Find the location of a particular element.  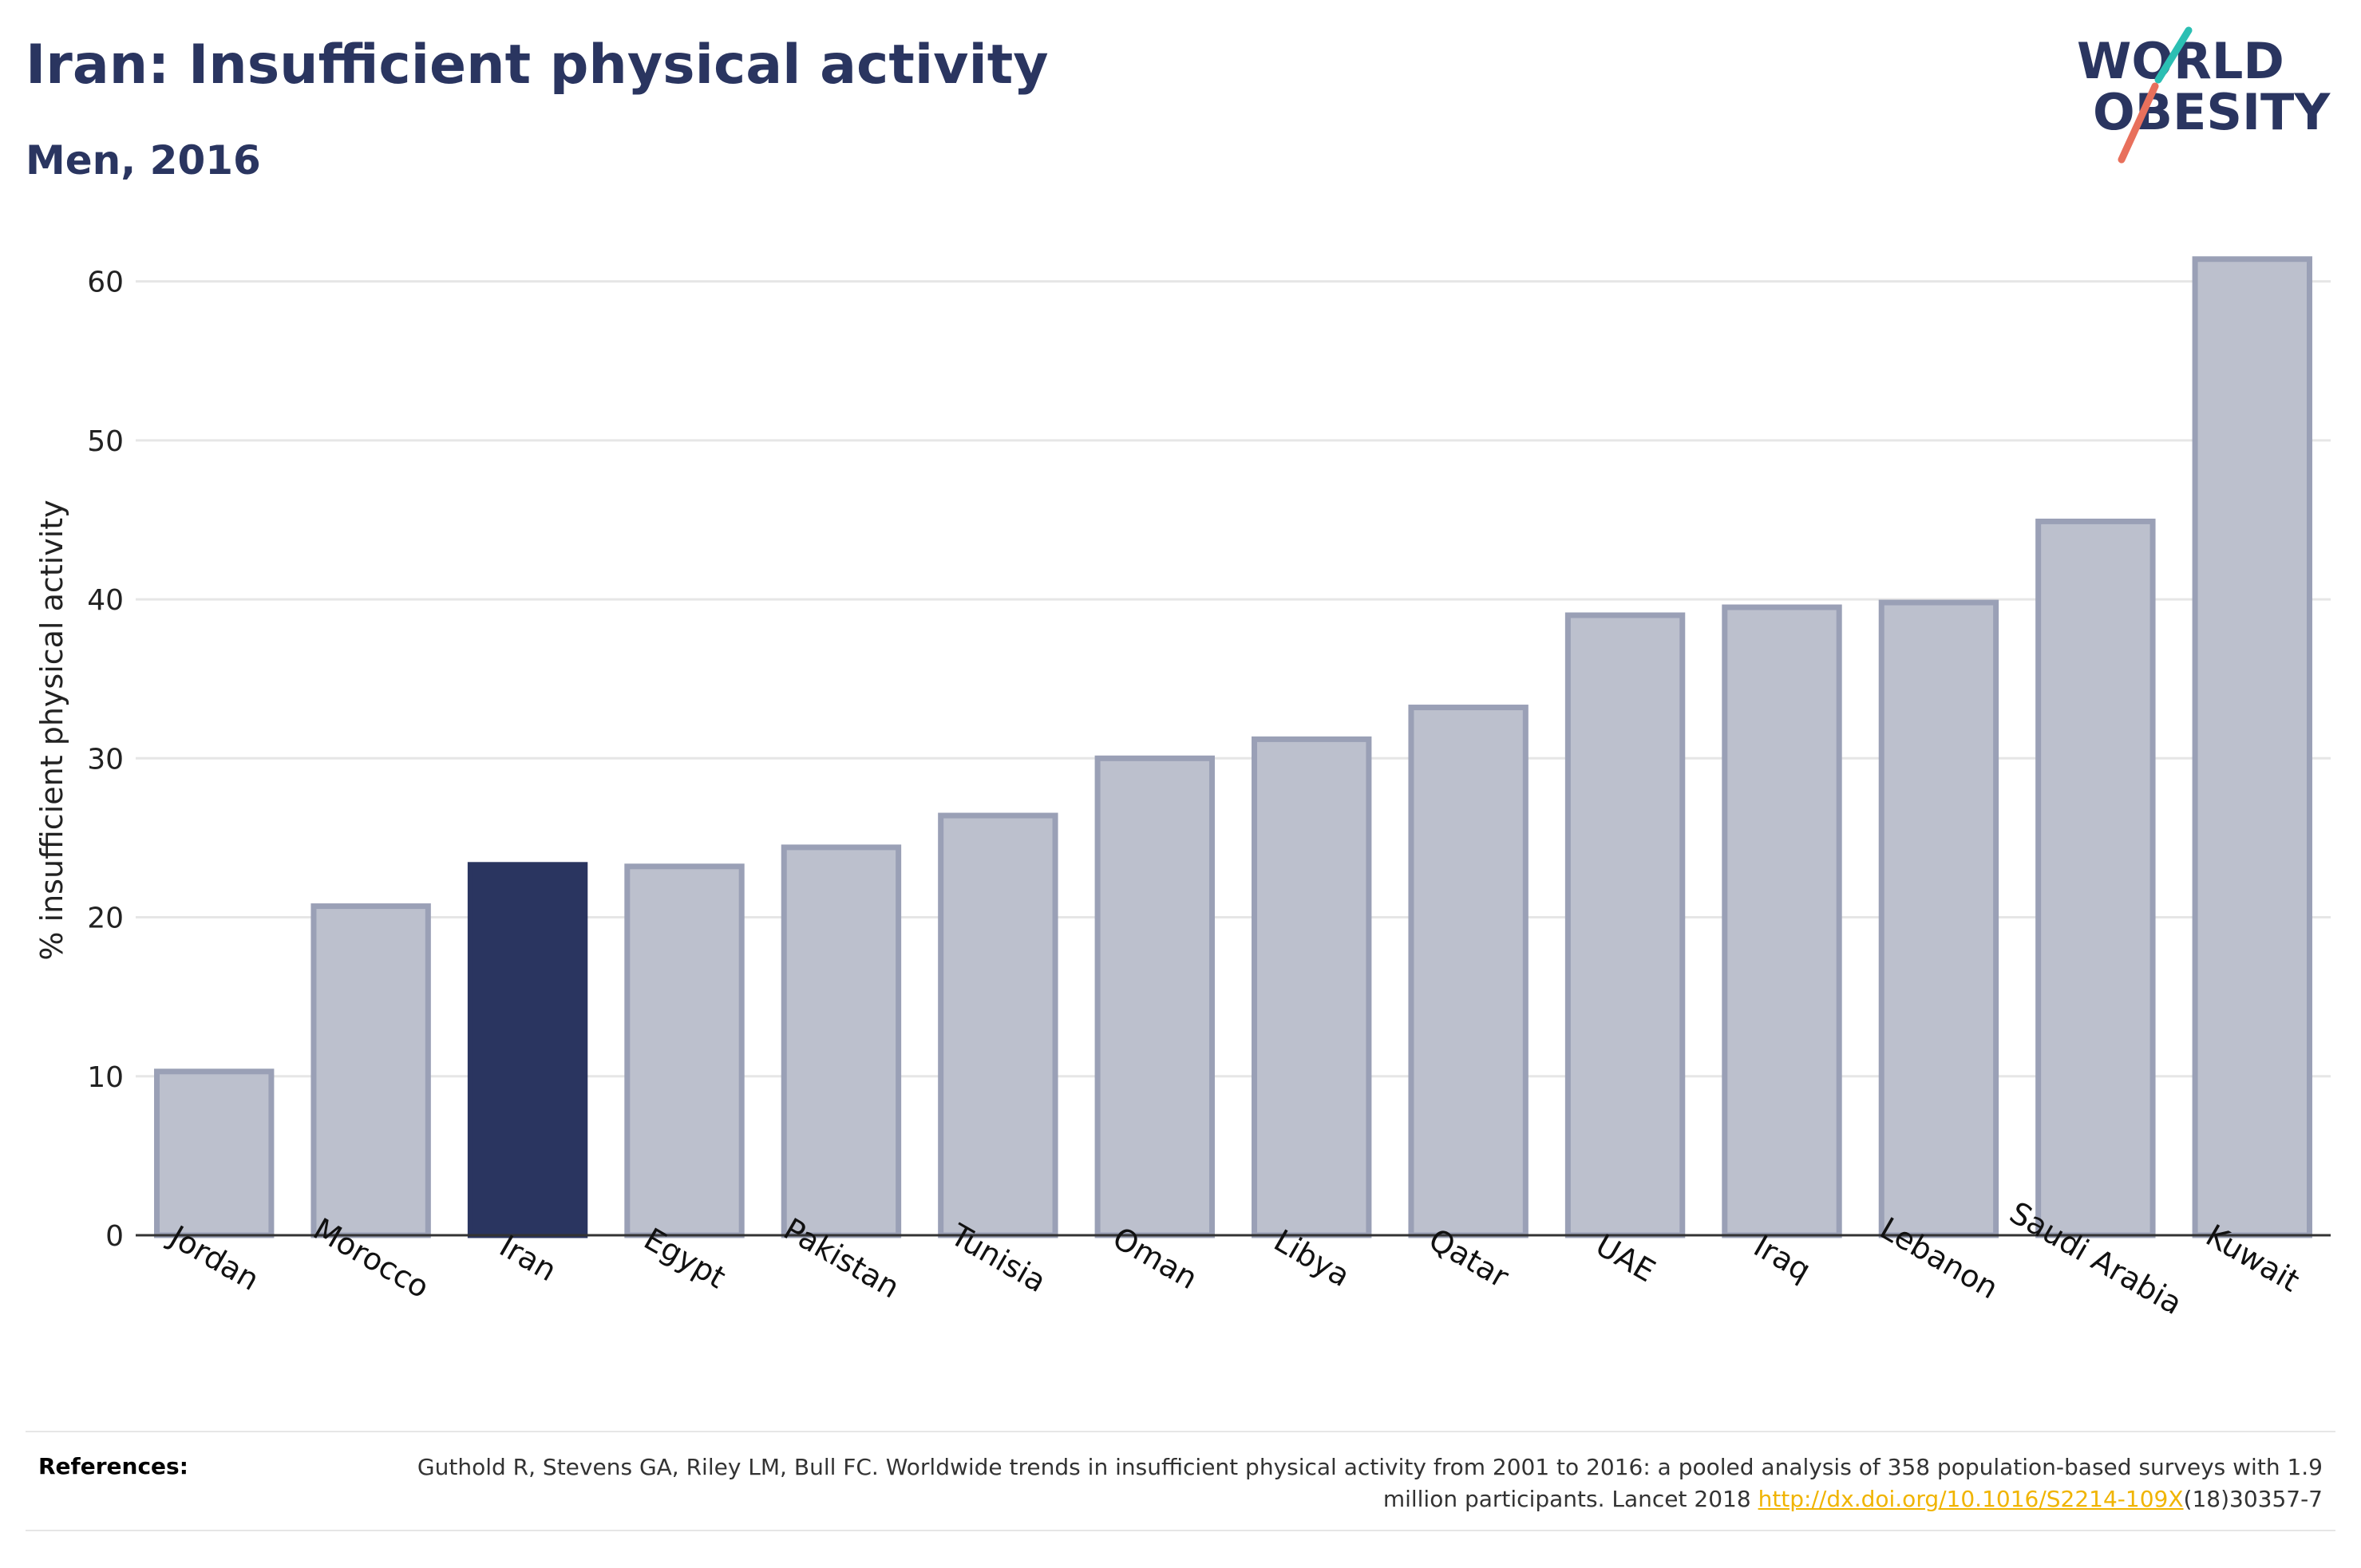

chart-title: Iran: Insufficient physical activity is located at coordinates (537, 65).